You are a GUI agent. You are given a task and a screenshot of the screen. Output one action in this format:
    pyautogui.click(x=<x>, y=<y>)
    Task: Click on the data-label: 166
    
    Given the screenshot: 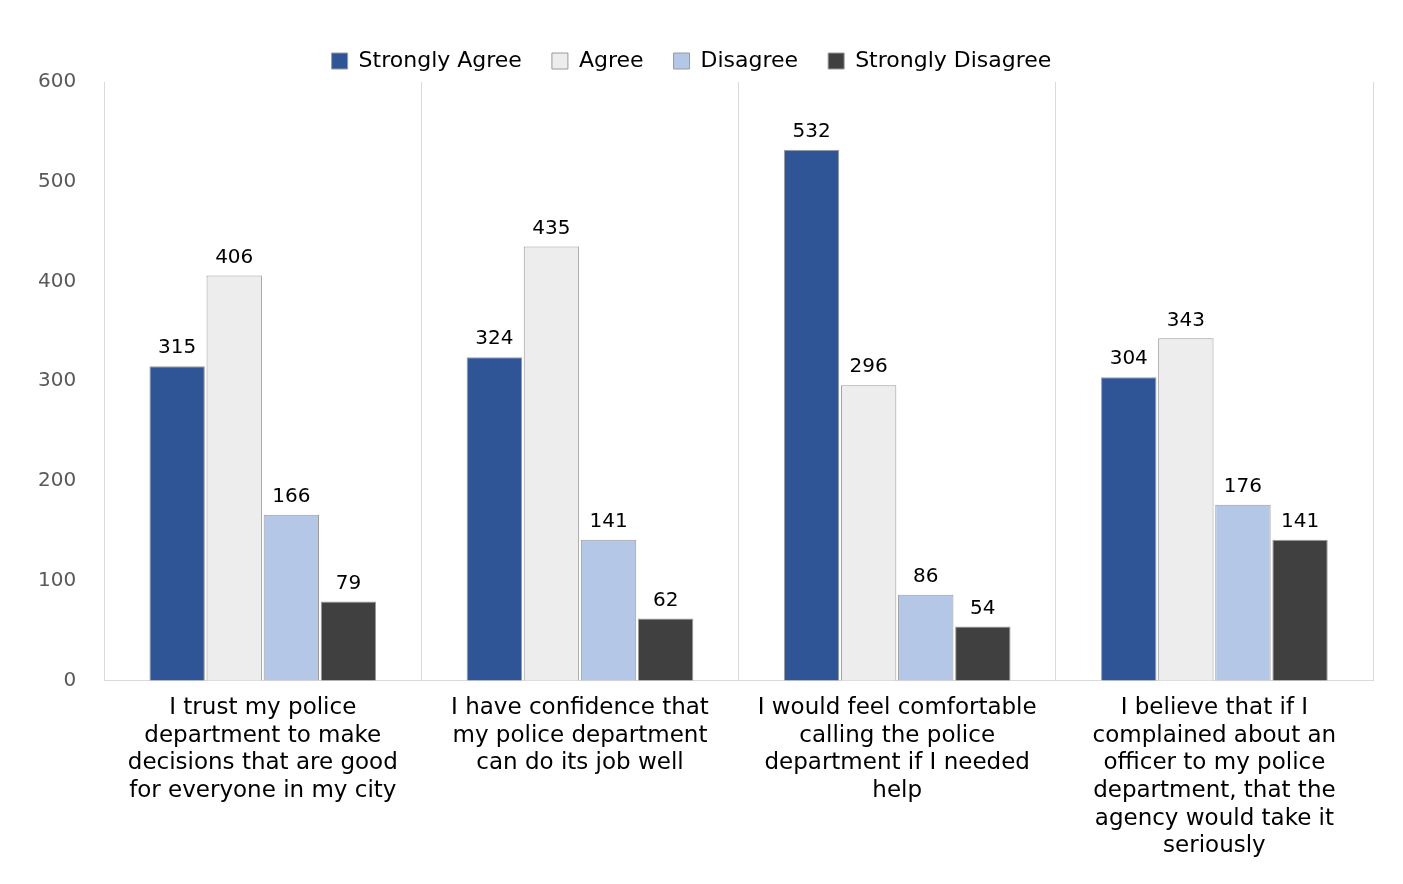 What is the action you would take?
    pyautogui.click(x=291, y=495)
    